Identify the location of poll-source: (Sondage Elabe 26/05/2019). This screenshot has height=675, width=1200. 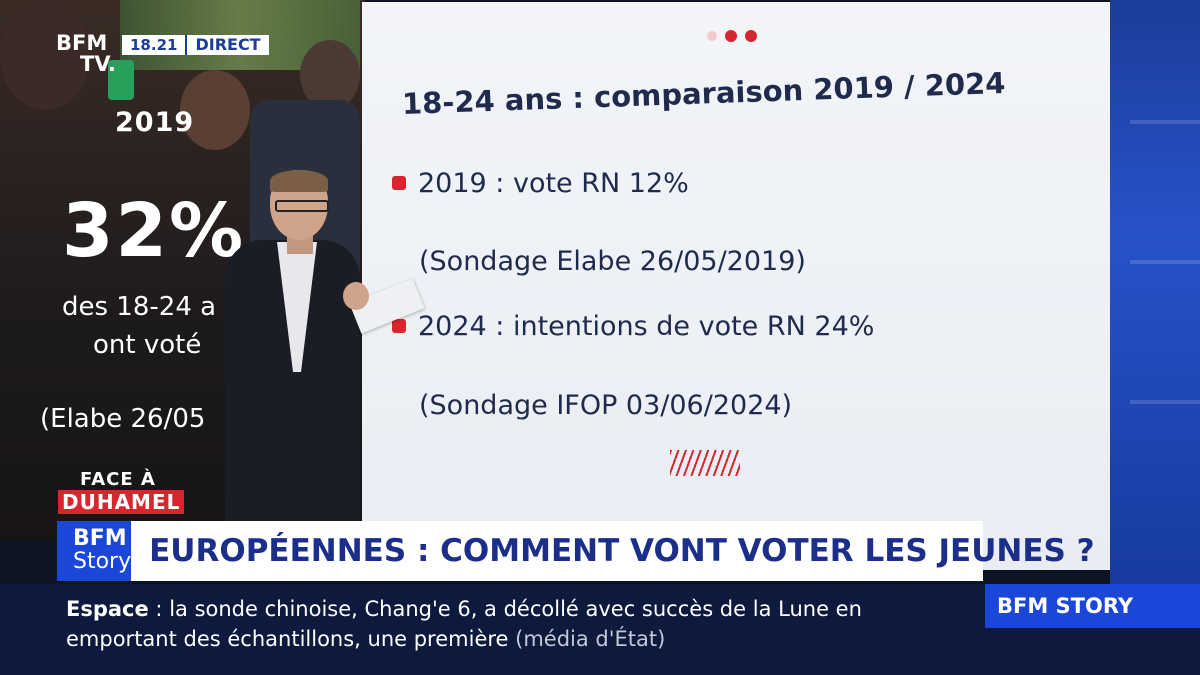
(612, 261).